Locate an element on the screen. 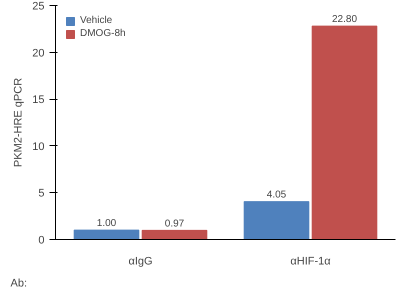 This screenshot has width=400, height=294. data-label: 1.00 is located at coordinates (106, 224).